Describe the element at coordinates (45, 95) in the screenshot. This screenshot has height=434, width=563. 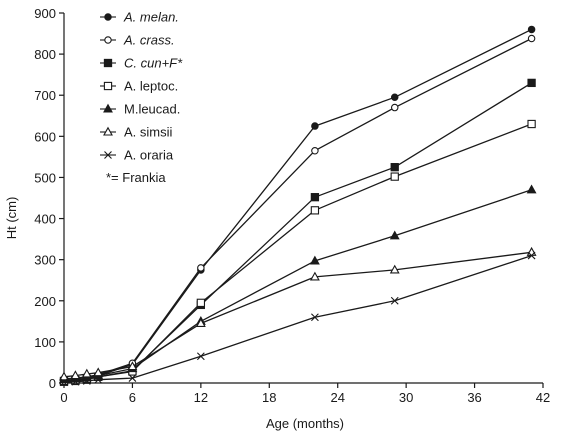
I see `y-tick-label: 700` at that location.